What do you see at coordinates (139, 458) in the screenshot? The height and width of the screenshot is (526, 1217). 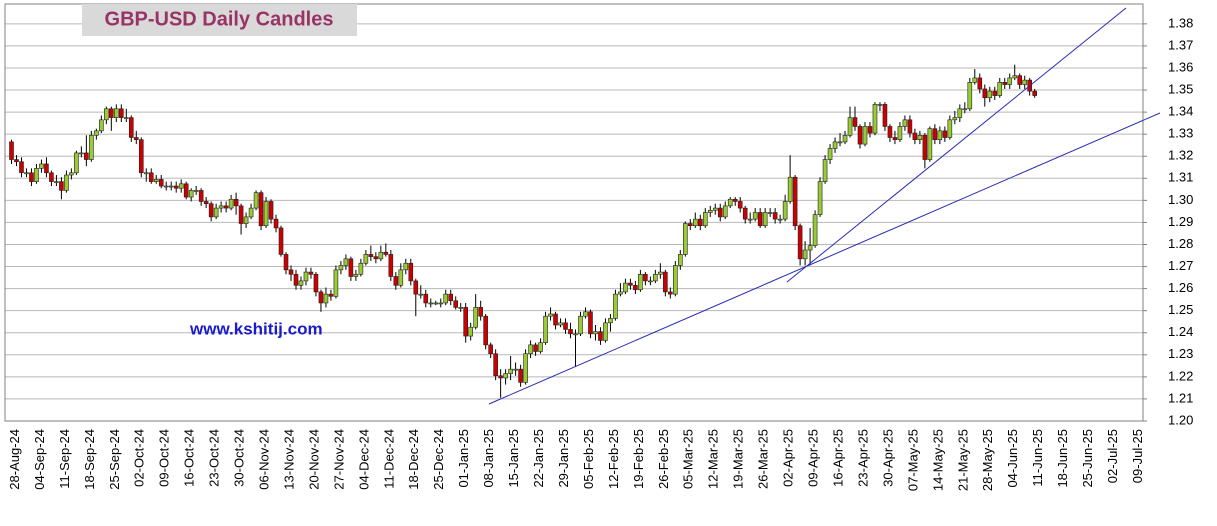 I see `x-tick-label: 02-Oct-24` at bounding box center [139, 458].